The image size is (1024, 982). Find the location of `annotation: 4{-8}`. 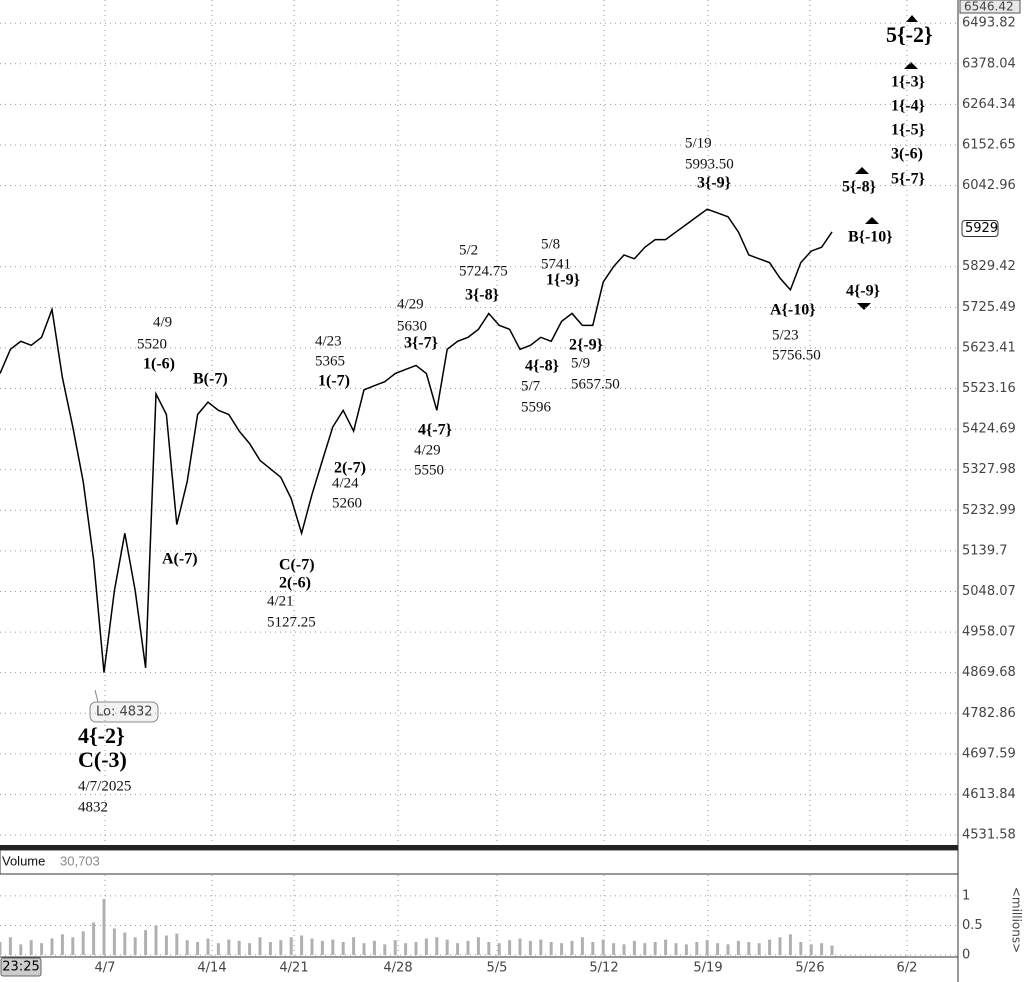

annotation: 4{-8} is located at coordinates (542, 366).